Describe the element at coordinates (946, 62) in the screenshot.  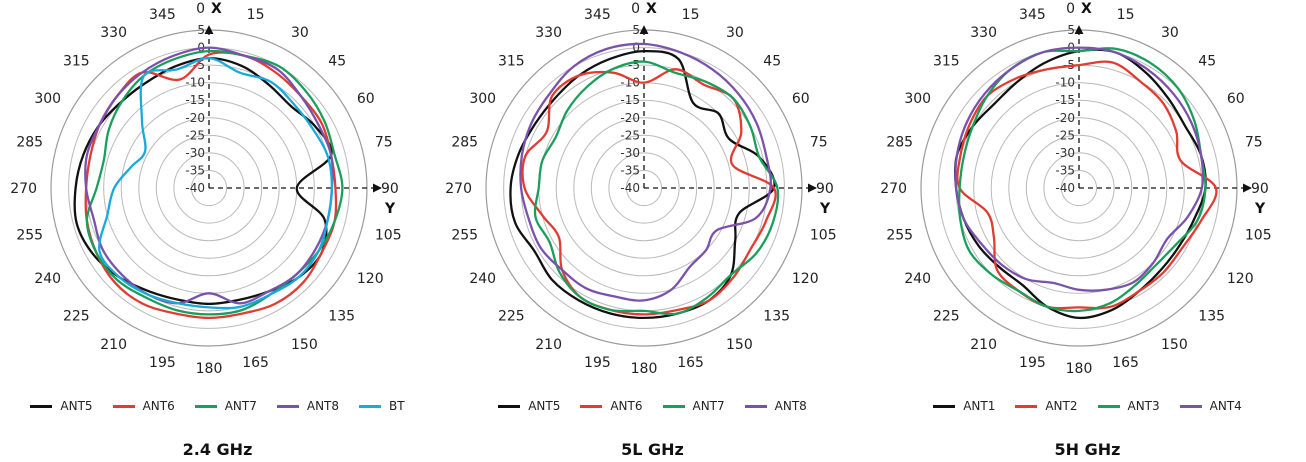
I see `angle-tick-label: 315` at that location.